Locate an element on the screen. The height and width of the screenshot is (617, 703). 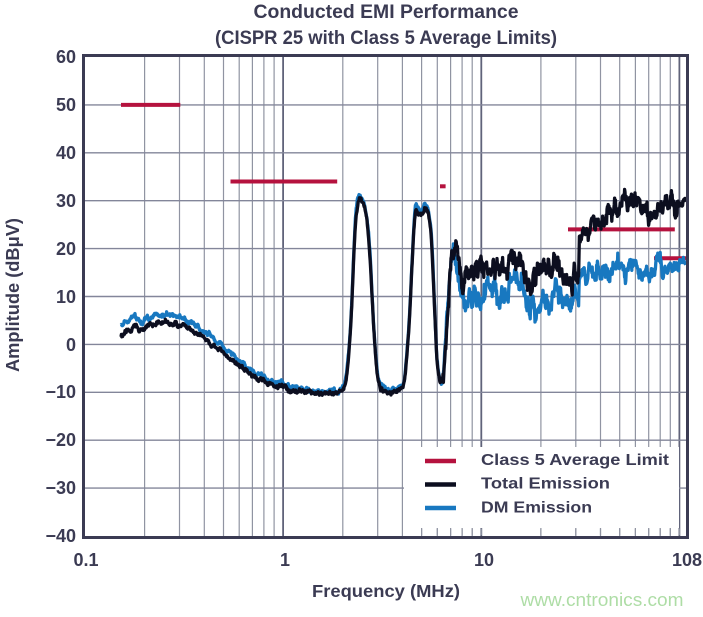
svg-text: Frequency (MHz) is located at coordinates (386, 591).